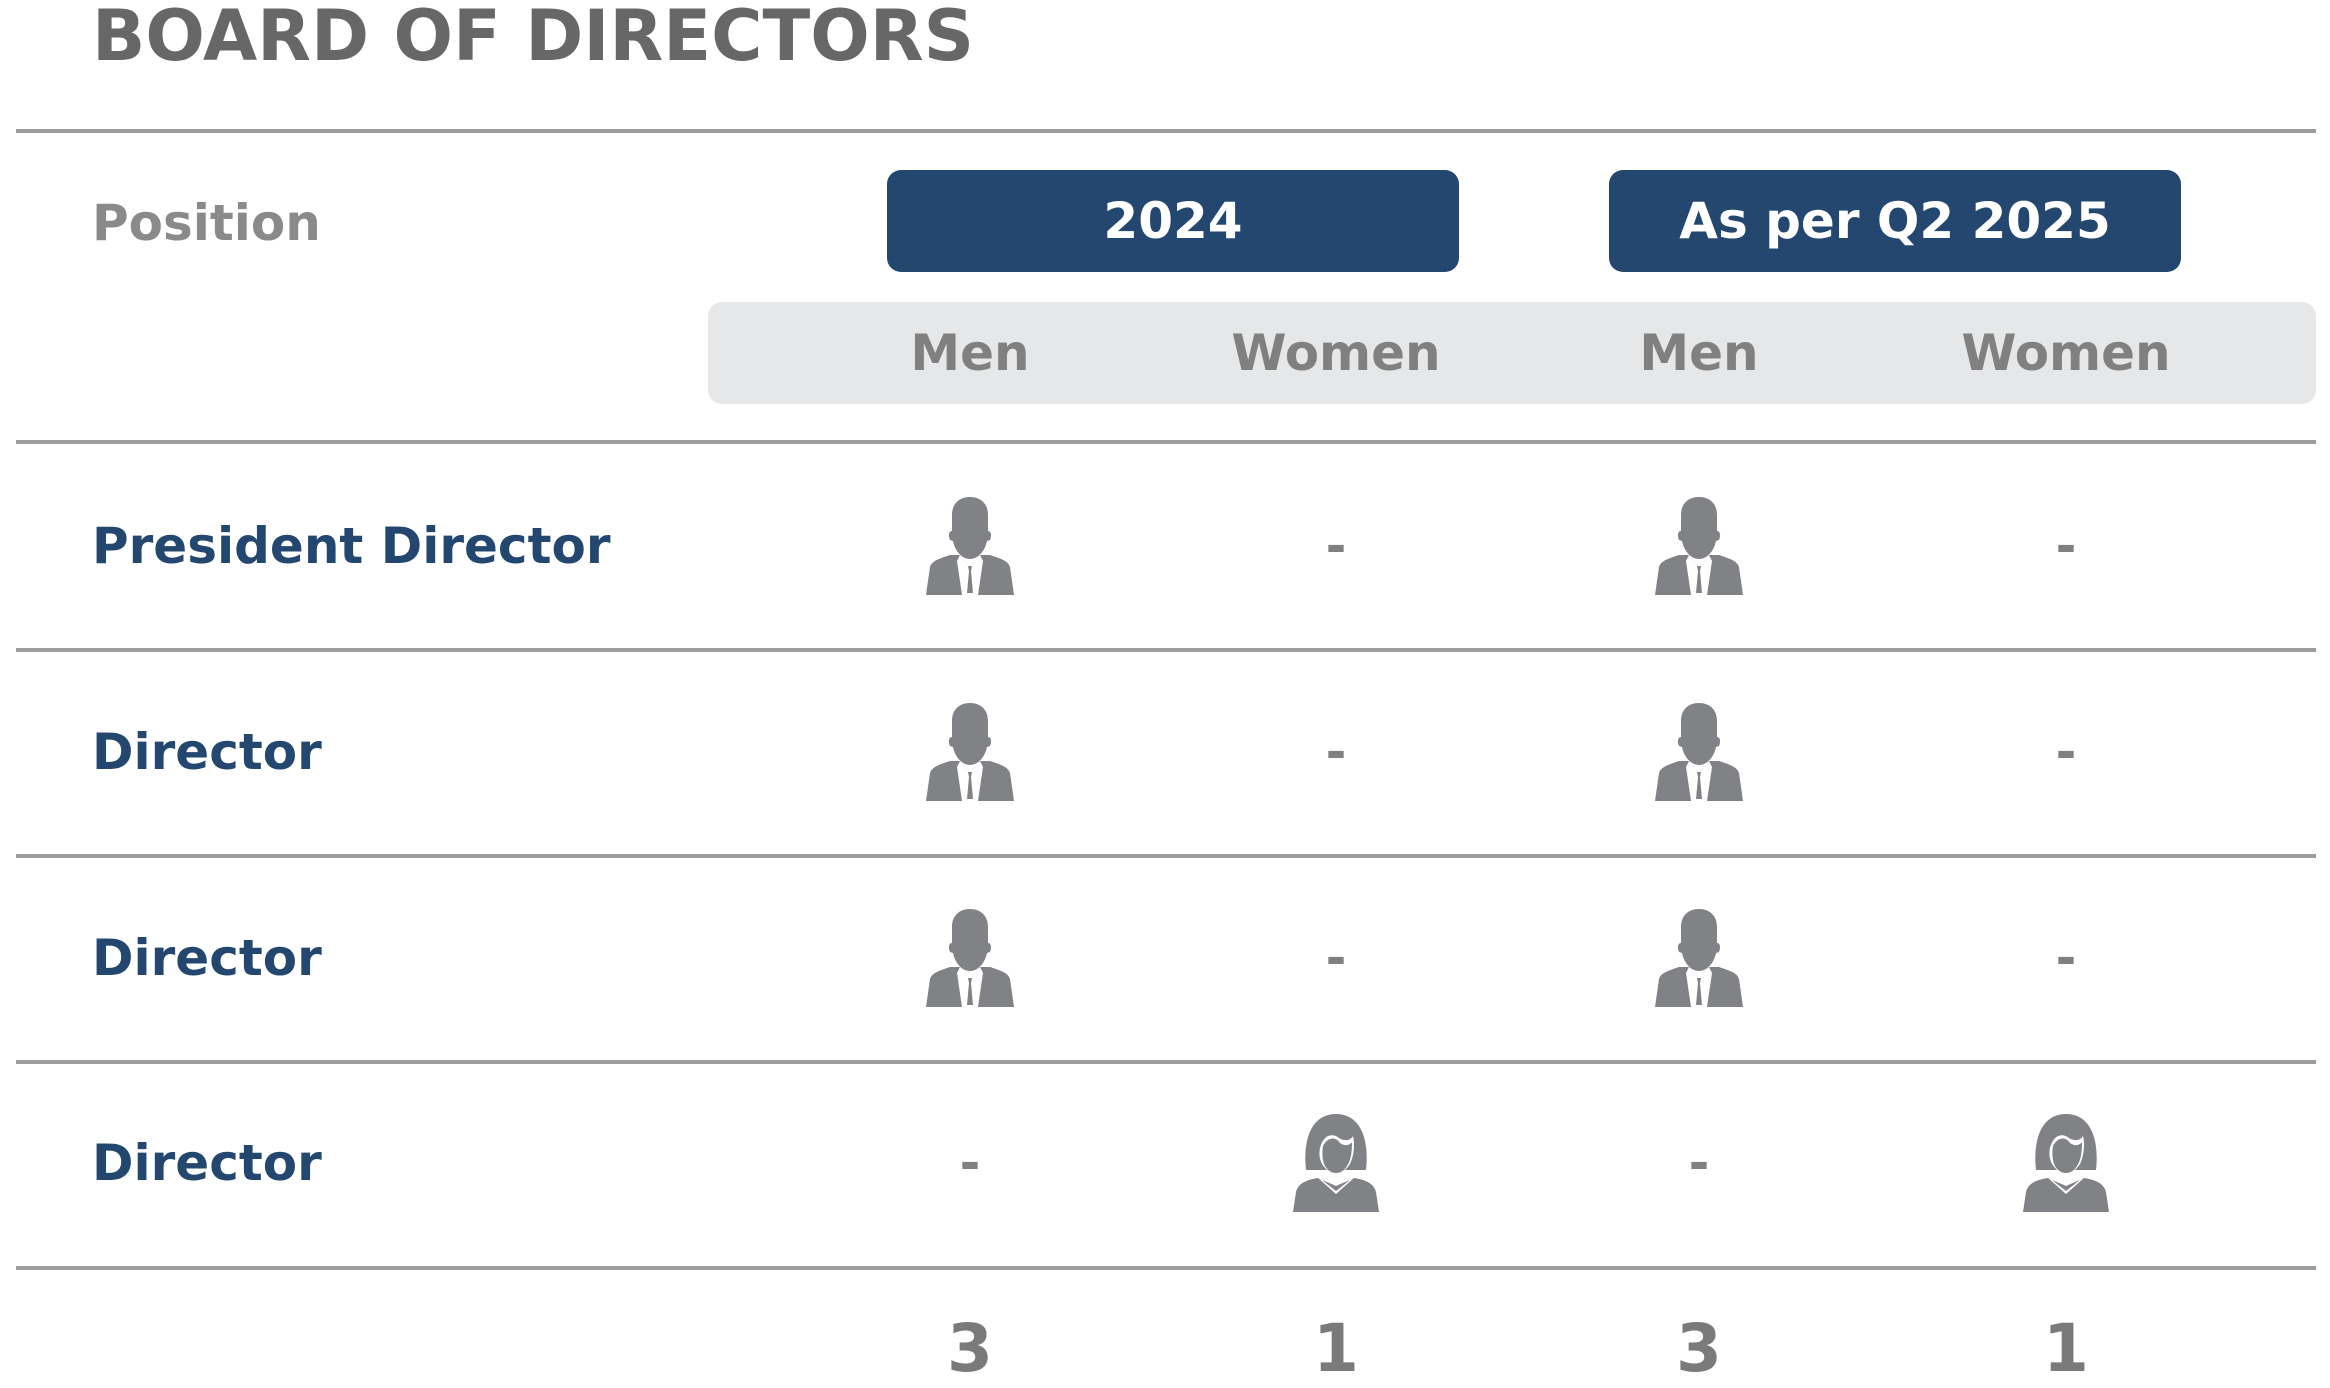 Image resolution: width=2330 pixels, height=1388 pixels. Describe the element at coordinates (1895, 221) in the screenshot. I see `period-q2-2025-header: As per Q2 2025` at that location.